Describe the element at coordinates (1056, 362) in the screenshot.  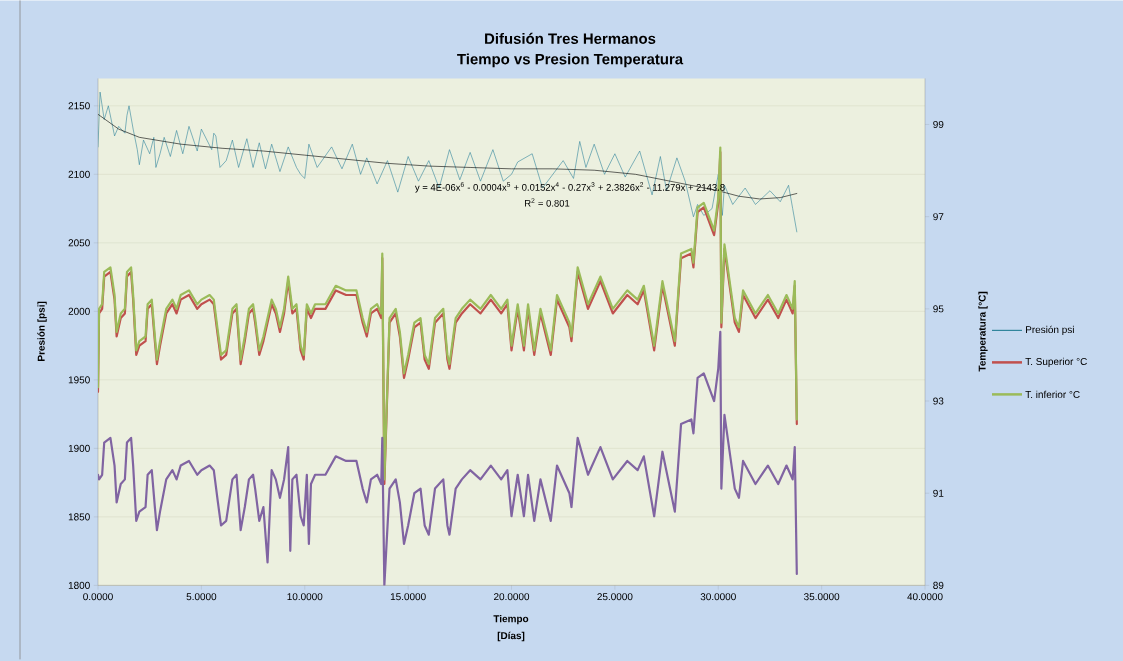
I see `legend-label: T. Superior °C` at that location.